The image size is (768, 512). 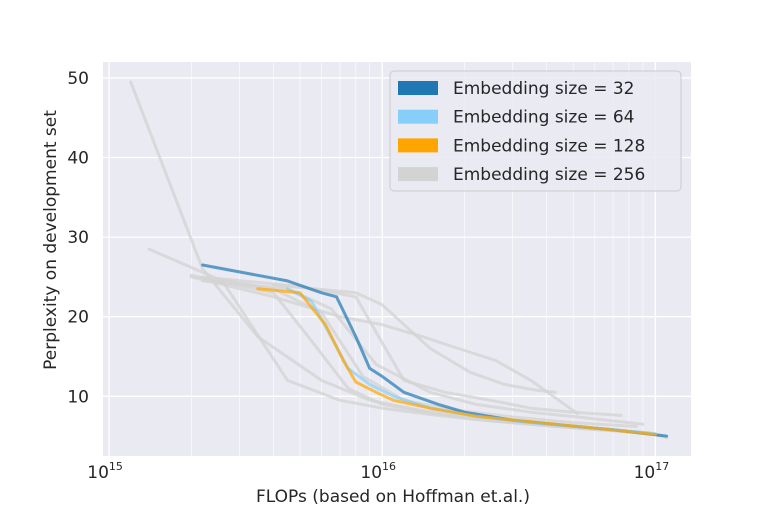 What do you see at coordinates (549, 175) in the screenshot?
I see `legend-label: Embedding size = 256` at bounding box center [549, 175].